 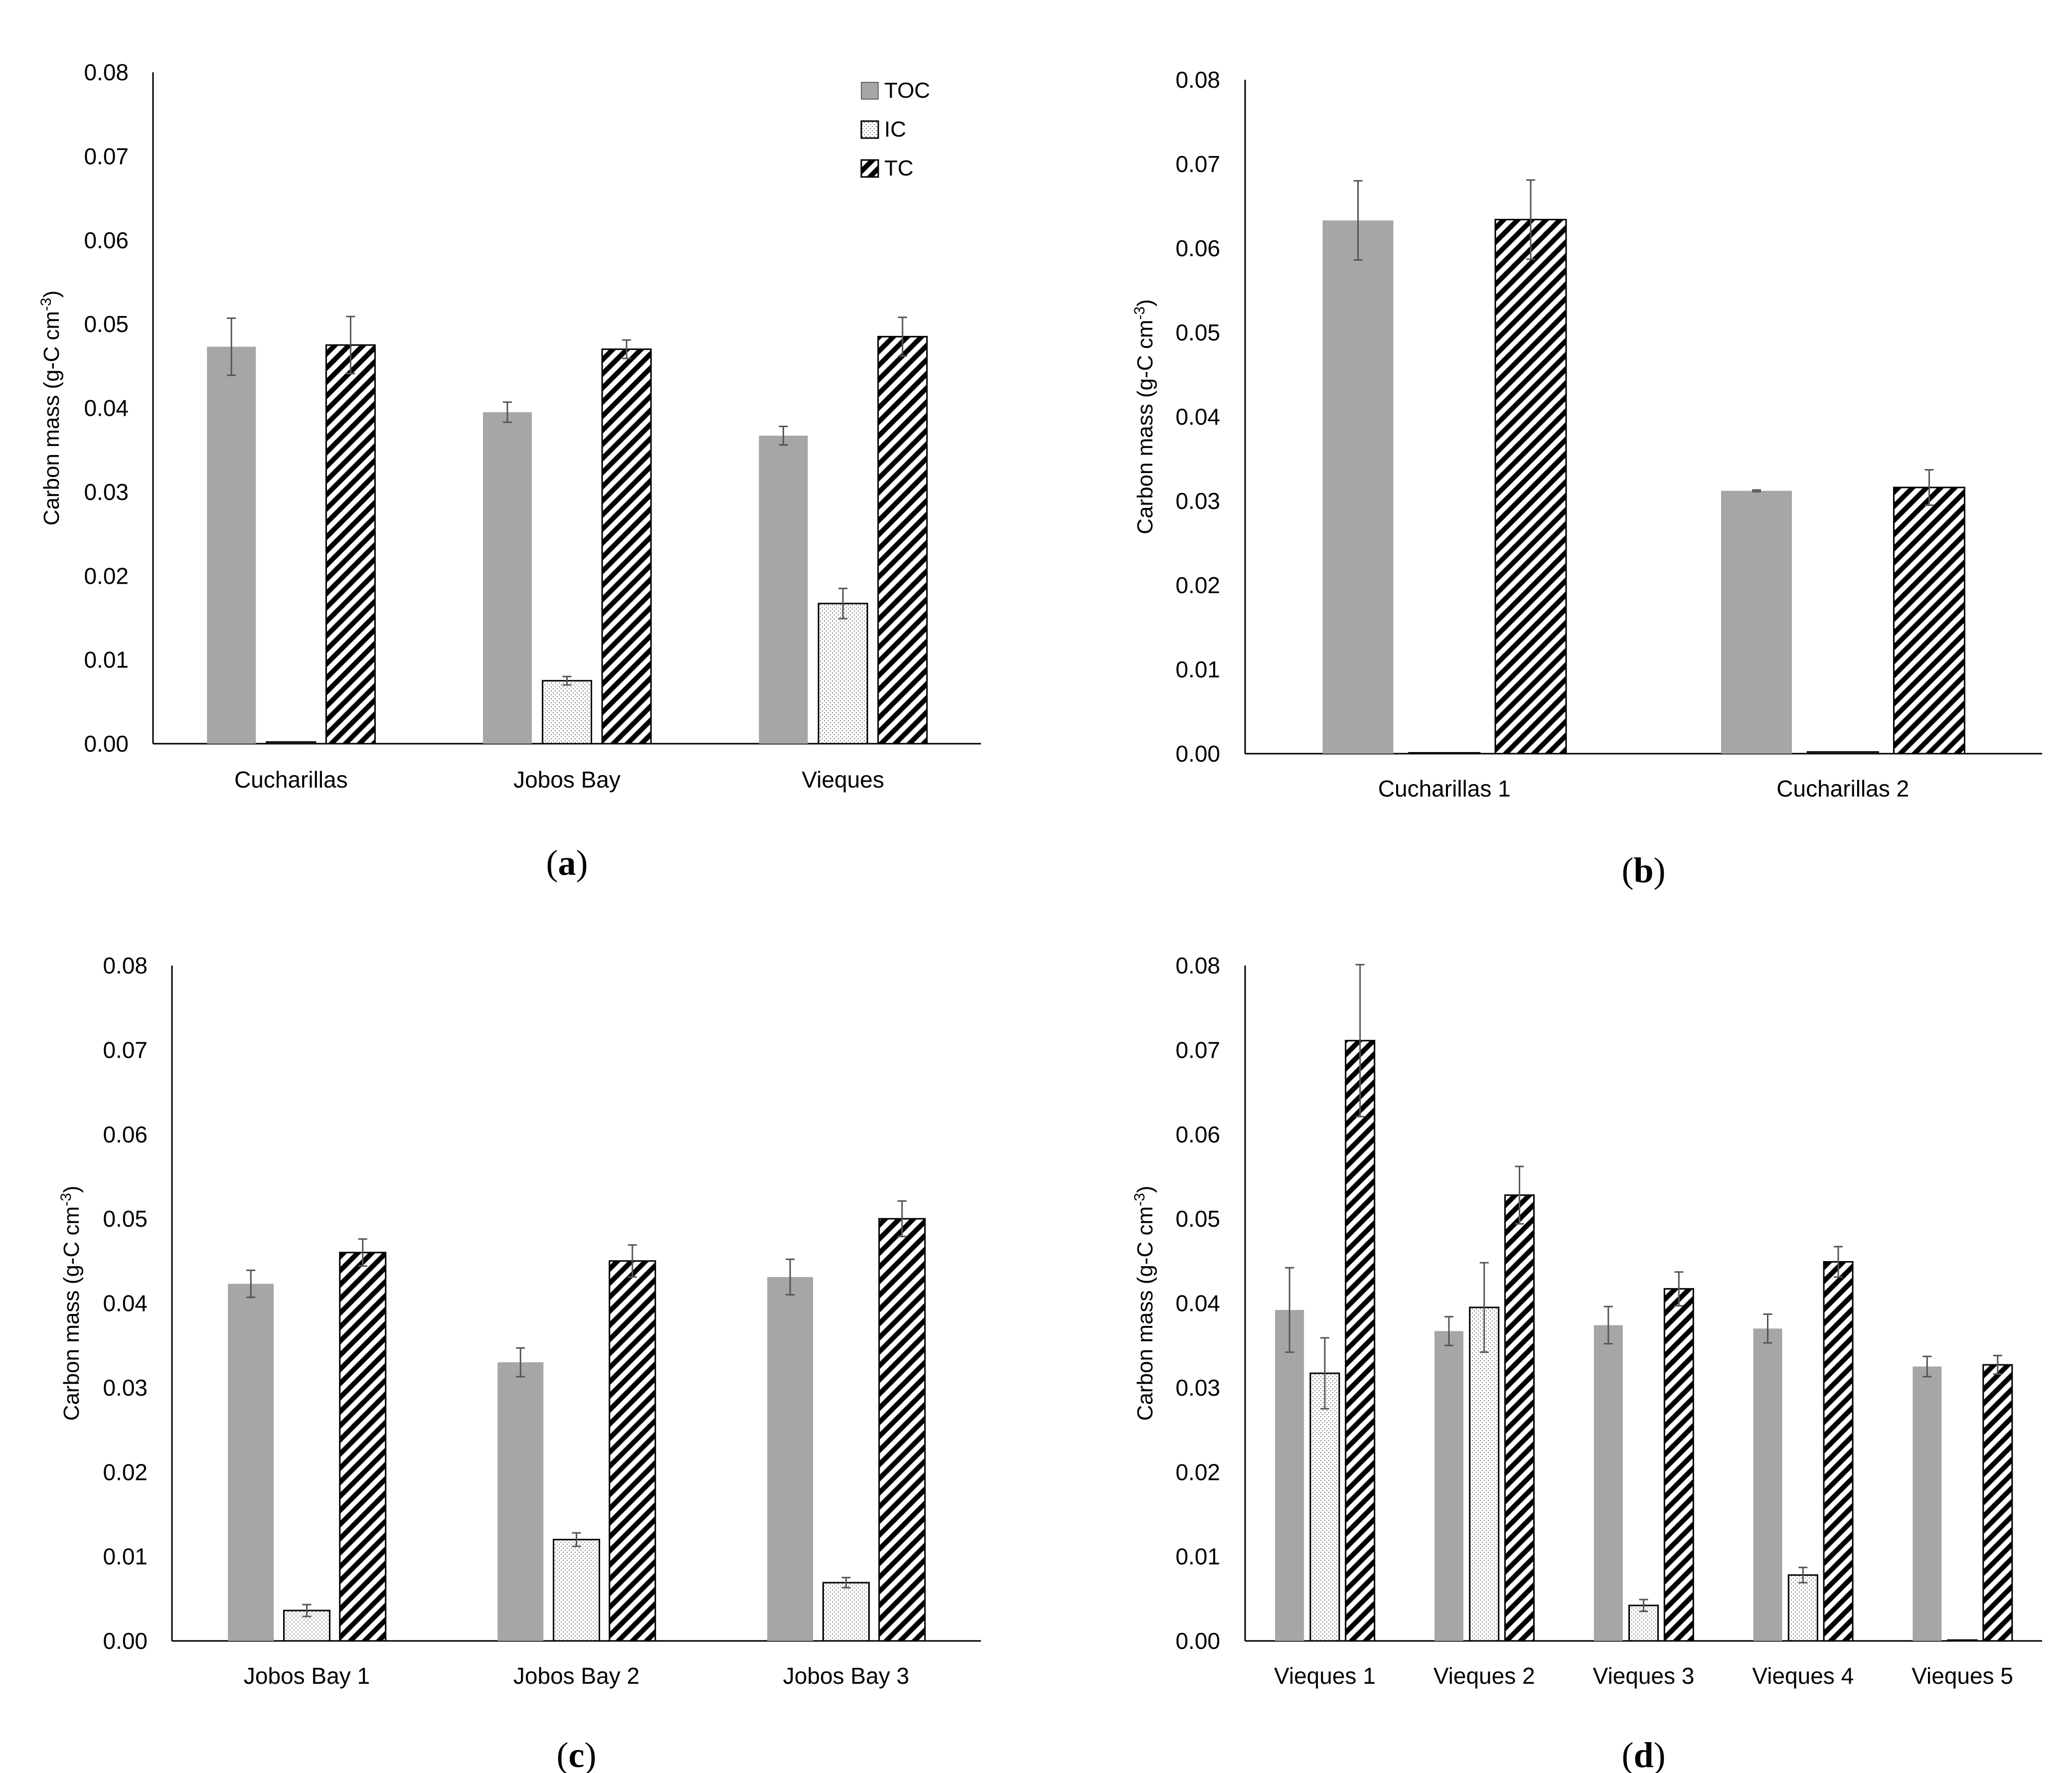 What do you see at coordinates (899, 168) in the screenshot?
I see `legend-label: TC` at bounding box center [899, 168].